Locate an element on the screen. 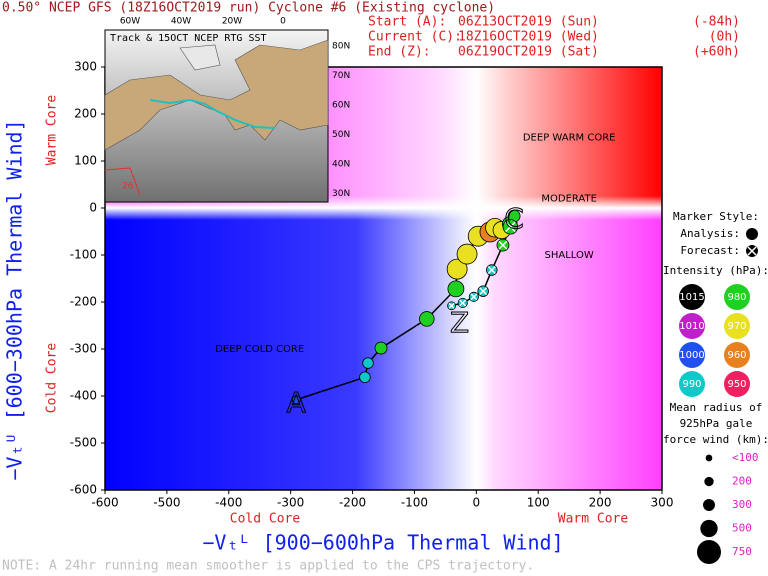 The image size is (768, 576). y-tick-label: 200 is located at coordinates (85, 114).